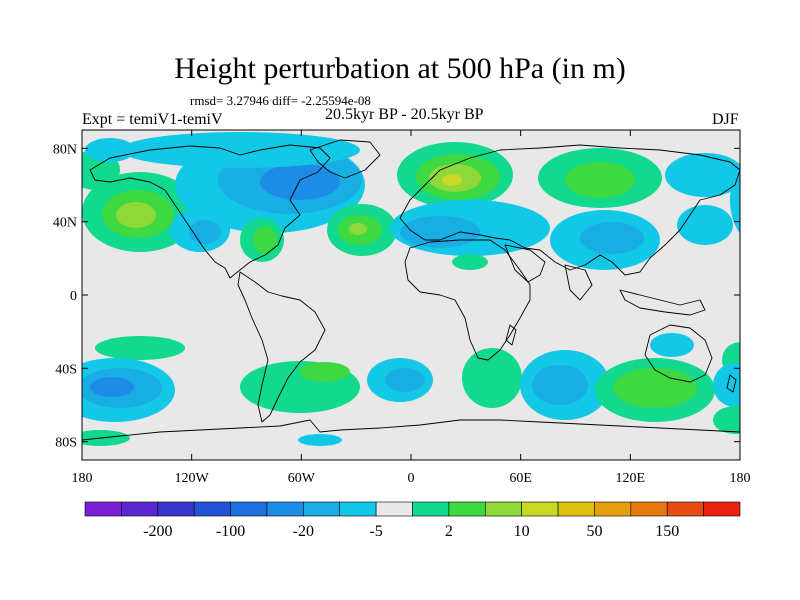  Describe the element at coordinates (73, 296) in the screenshot. I see `lat-tick-label: 0` at that location.